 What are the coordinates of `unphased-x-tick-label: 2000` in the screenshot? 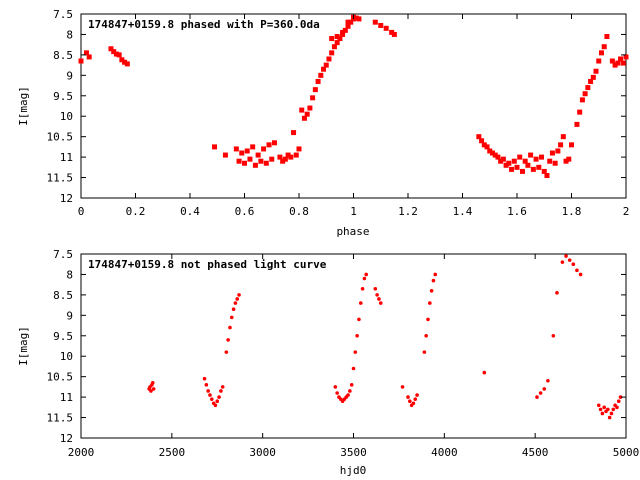 It's located at (81, 452).